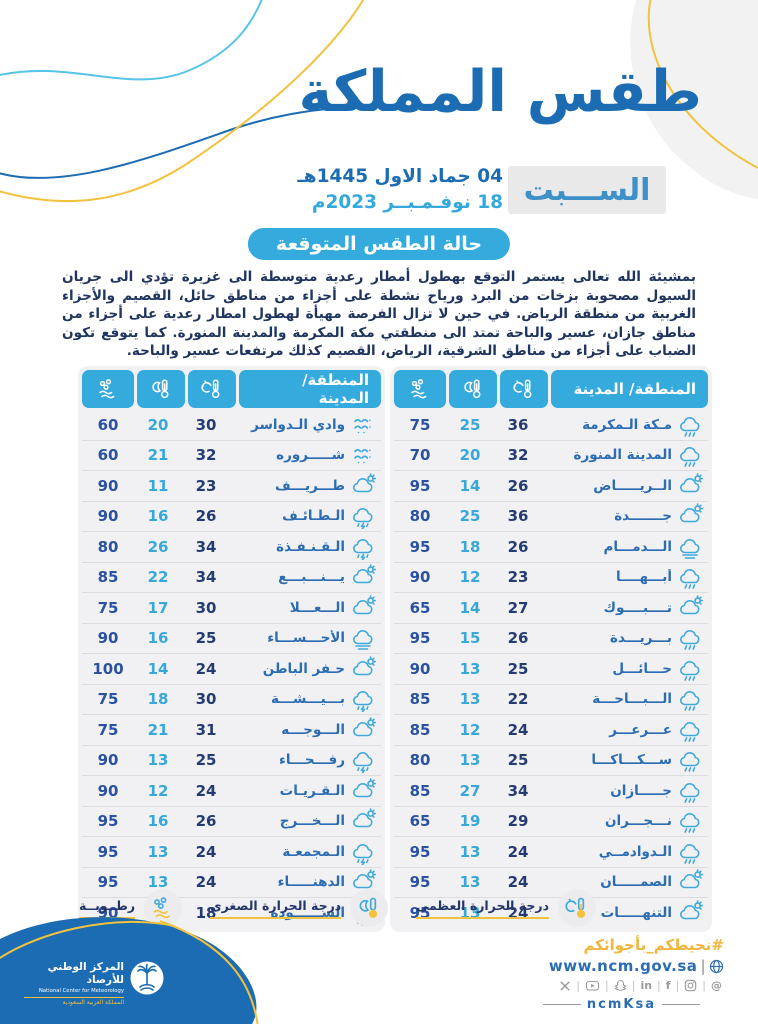  What do you see at coordinates (231, 822) in the screenshot?
I see `table-row: الـــخـــرج 26 16 95` at bounding box center [231, 822].